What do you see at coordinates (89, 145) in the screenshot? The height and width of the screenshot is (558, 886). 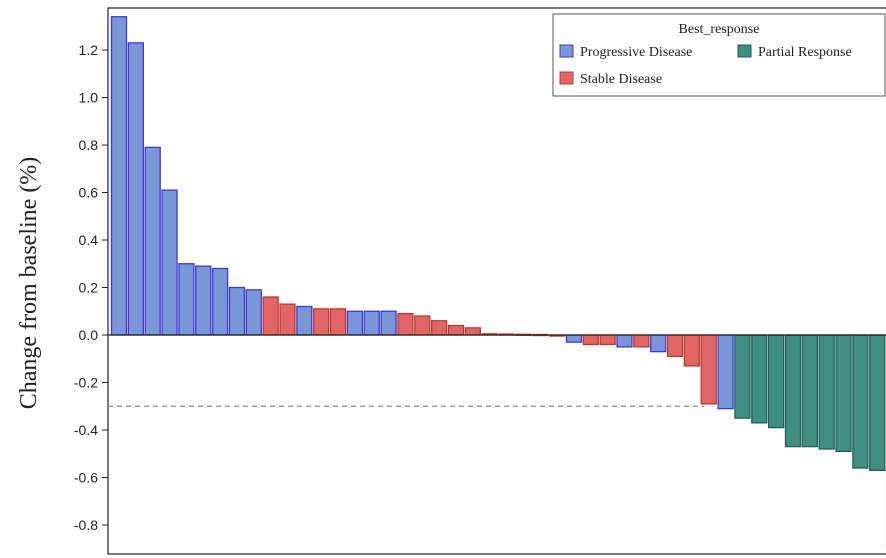 I see `y-tick-label: 0.8` at bounding box center [89, 145].